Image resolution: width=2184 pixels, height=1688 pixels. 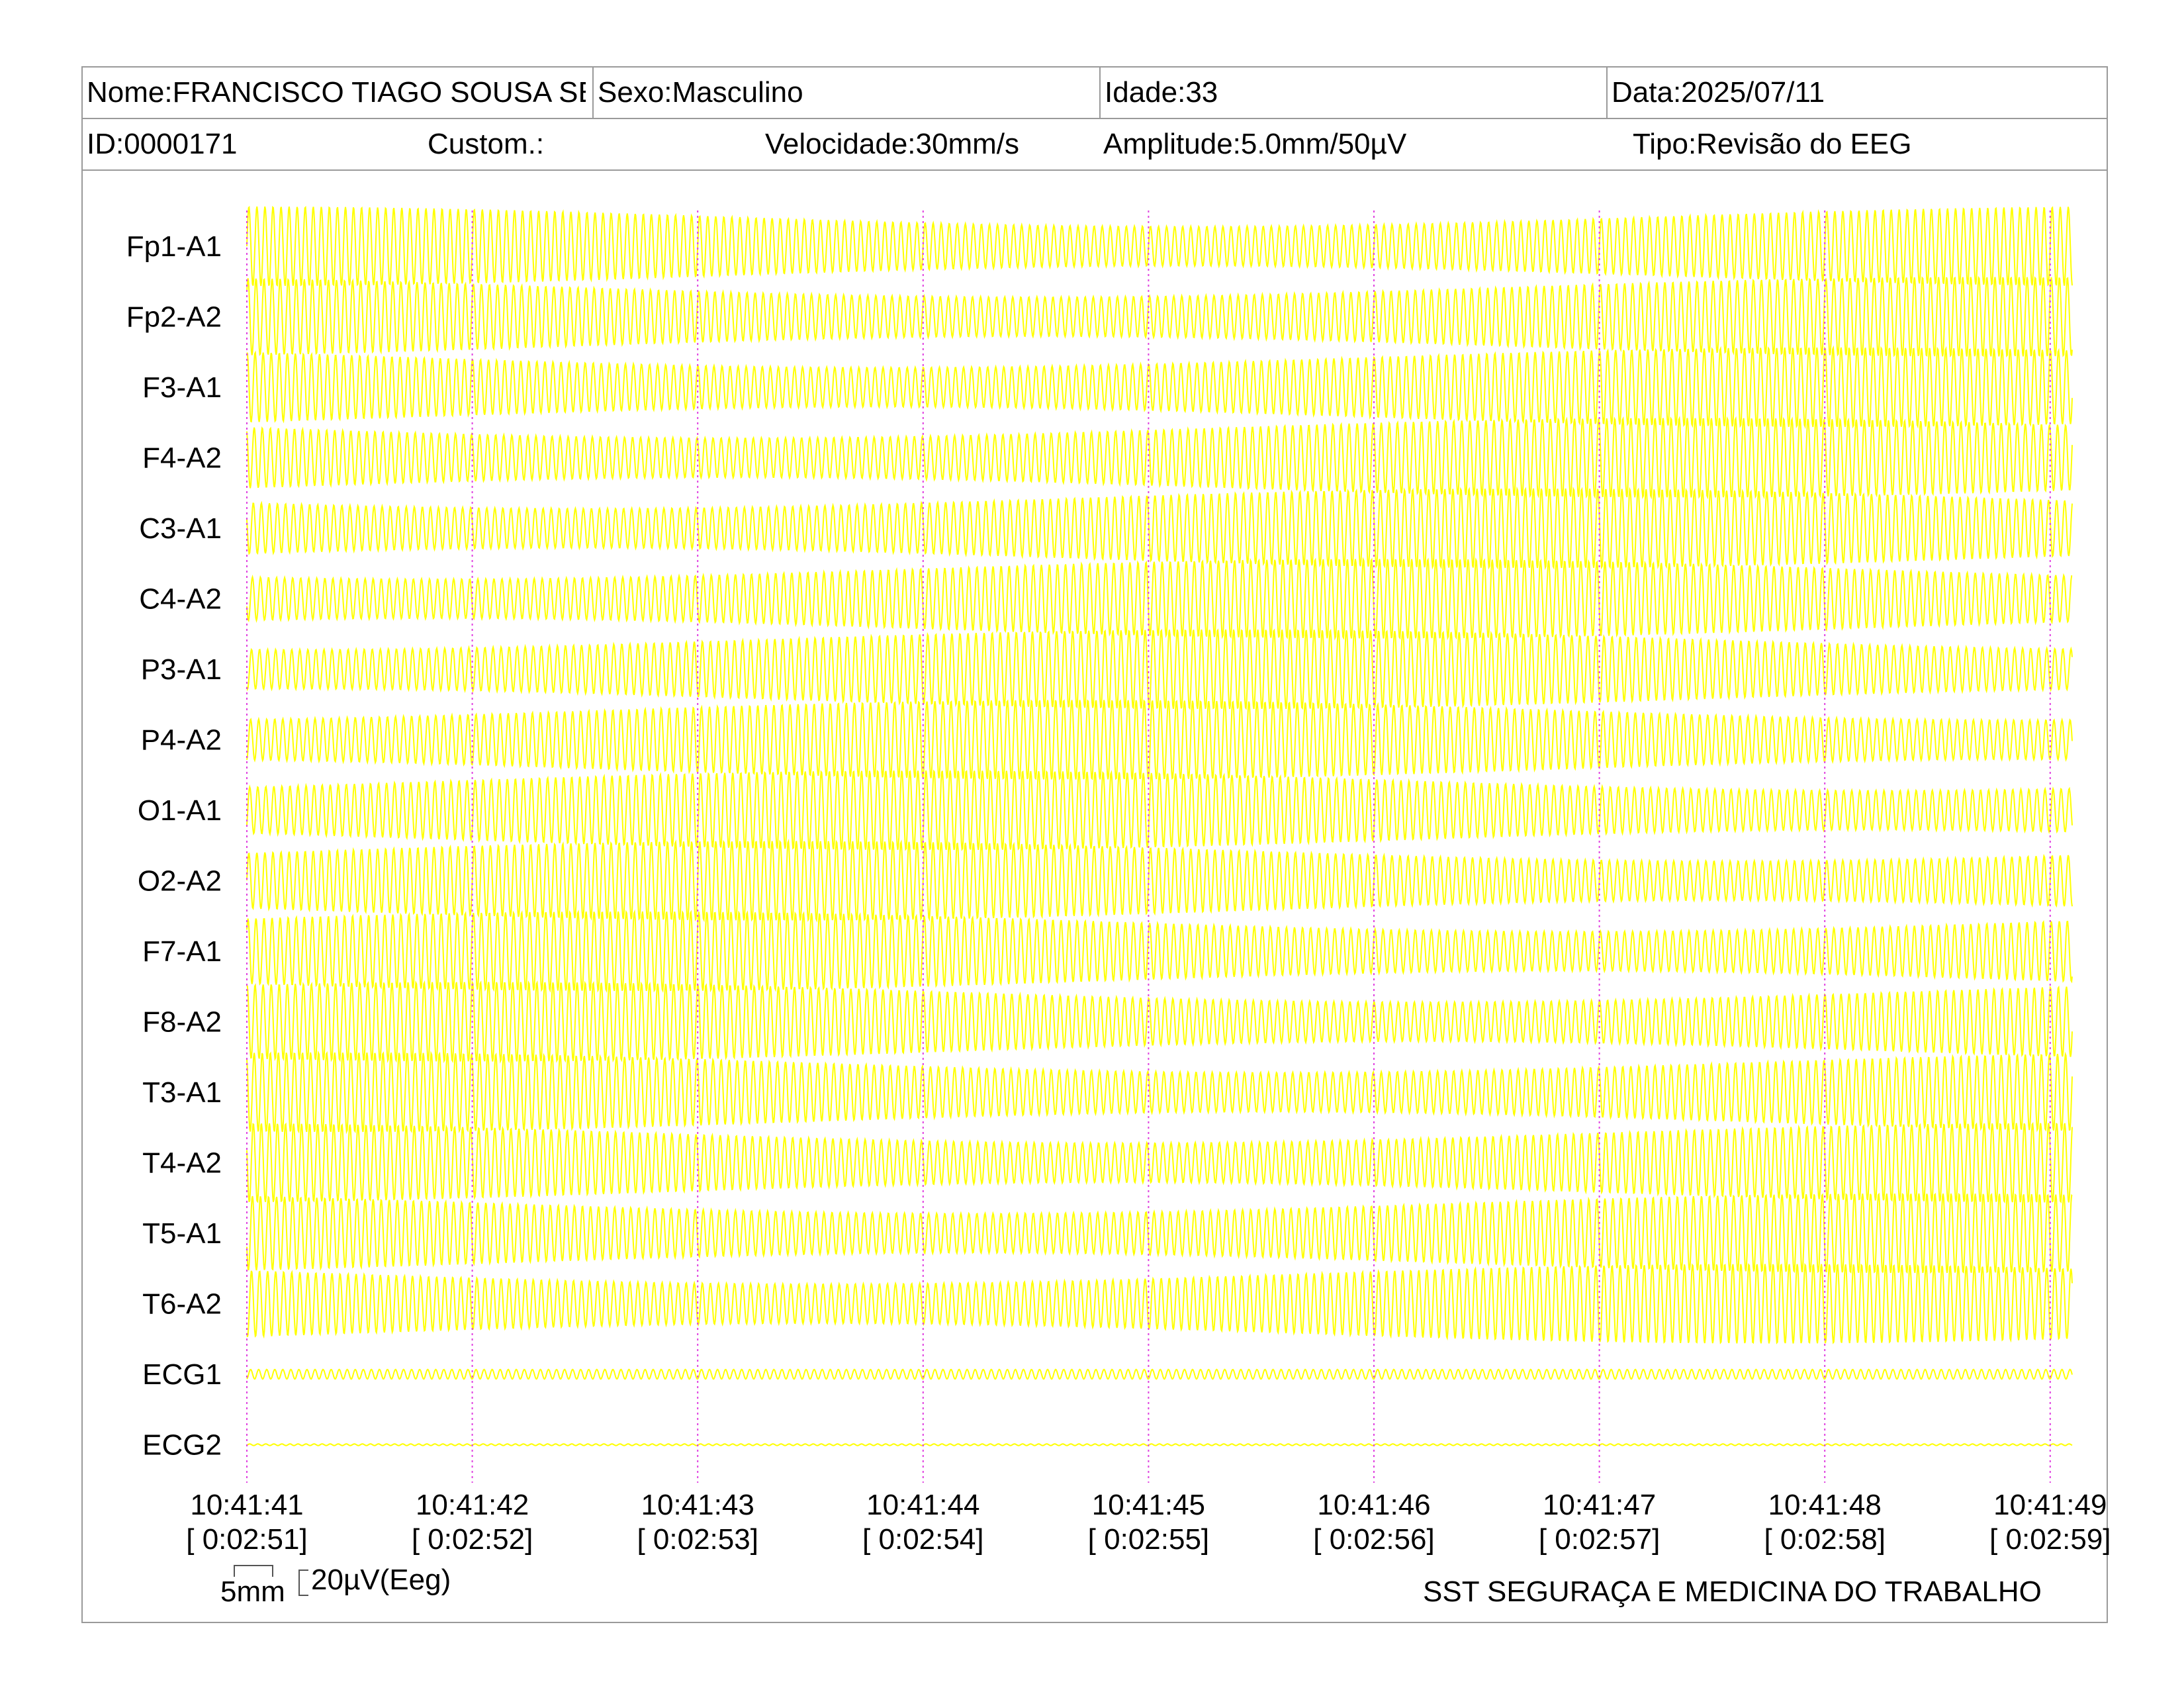 What do you see at coordinates (892, 144) in the screenshot?
I see `paper-speed: Velocidade:30mm/s` at bounding box center [892, 144].